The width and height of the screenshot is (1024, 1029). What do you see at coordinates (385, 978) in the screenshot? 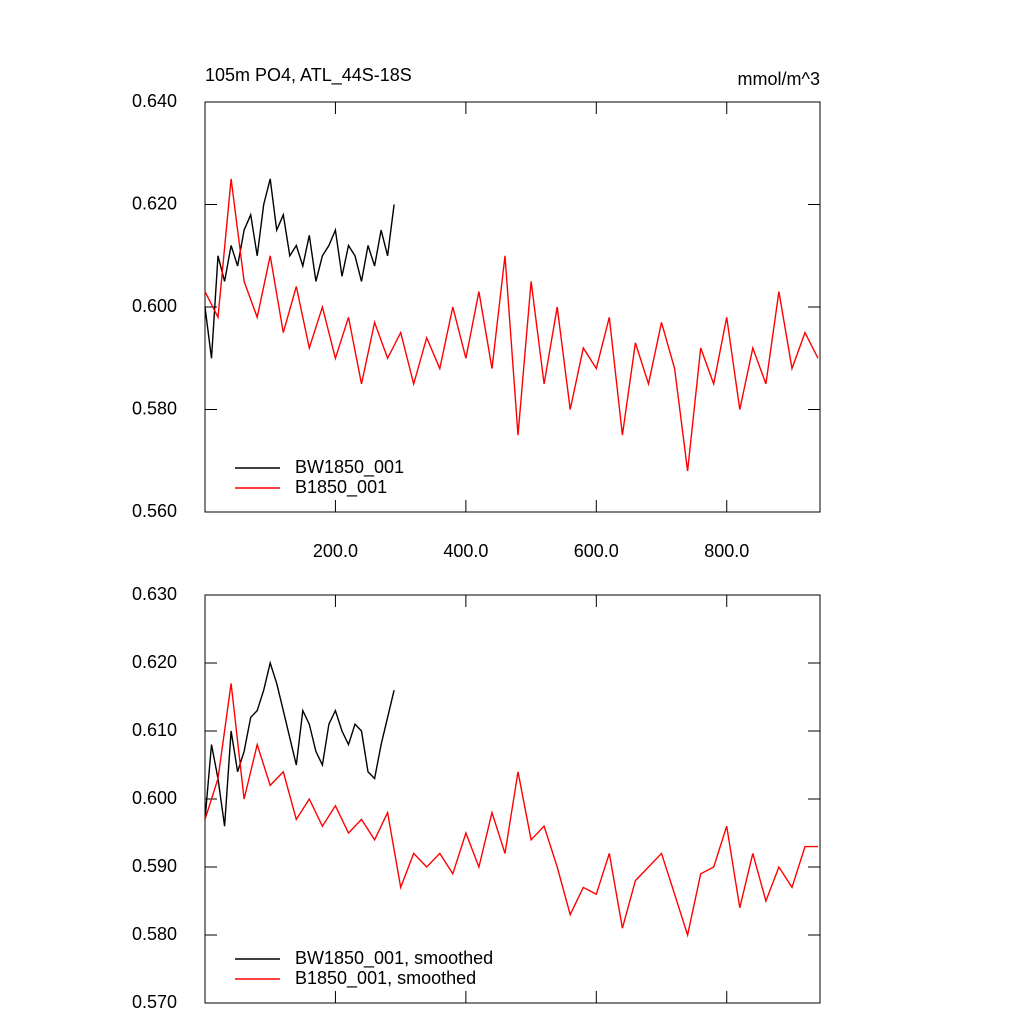
I see `legend-label: B1850_001, smoothed` at bounding box center [385, 978].